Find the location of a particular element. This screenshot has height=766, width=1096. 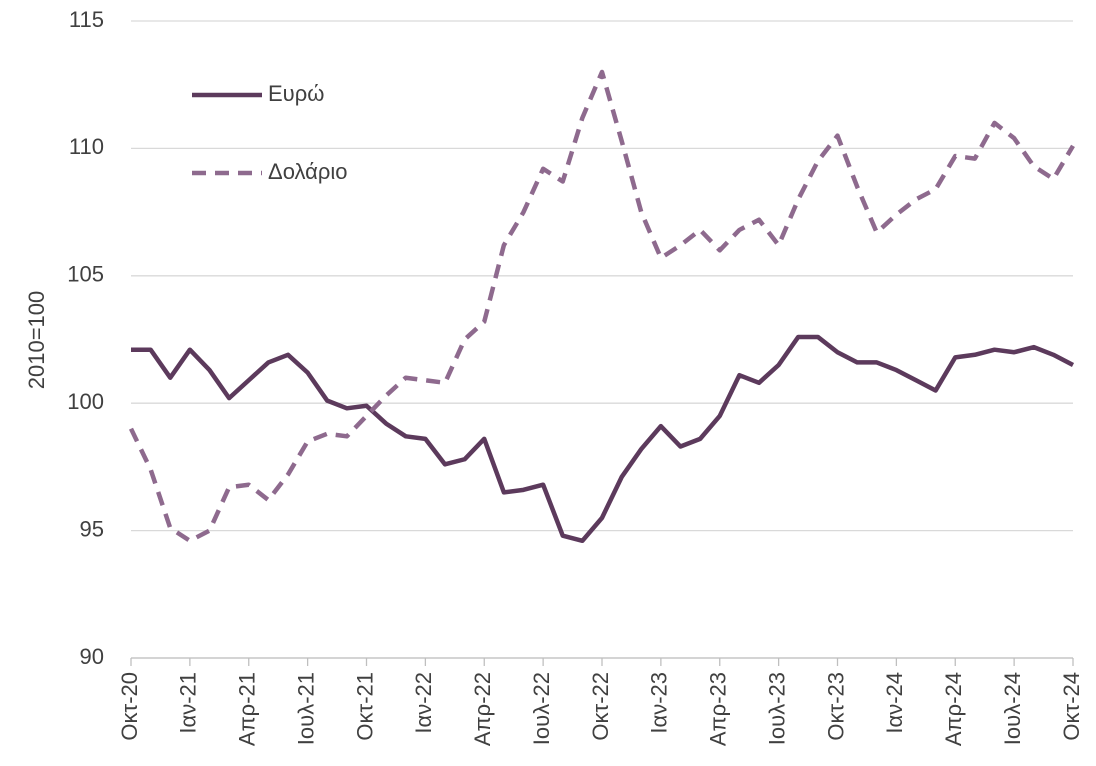

y-axis-label: 2010=100 is located at coordinates (36, 340).